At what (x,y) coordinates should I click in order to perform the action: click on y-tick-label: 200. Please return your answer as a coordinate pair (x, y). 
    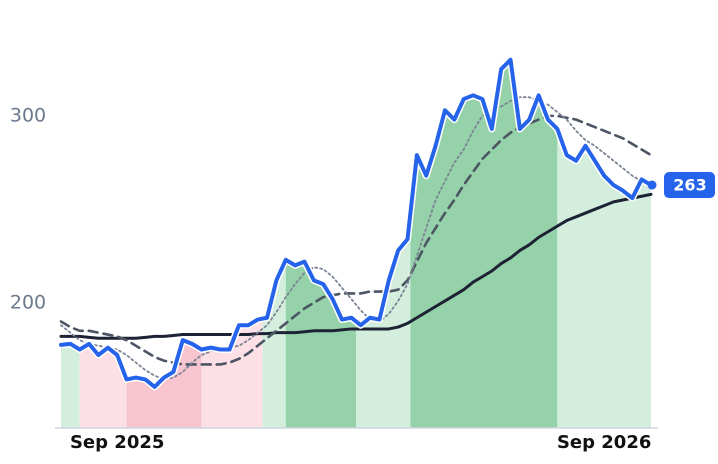
    Looking at the image, I should click on (28, 302).